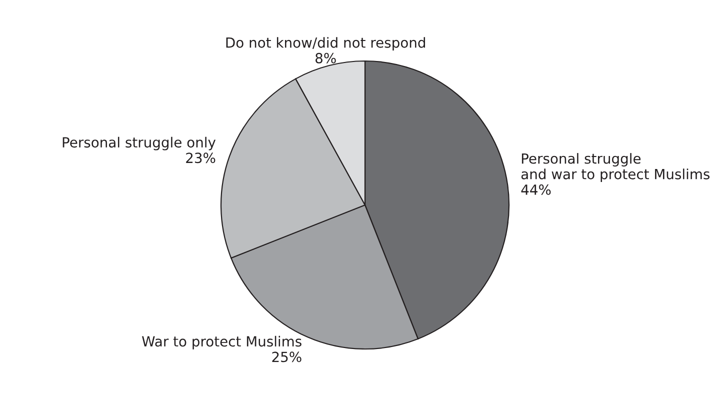 This screenshot has height=400, width=724. What do you see at coordinates (222, 343) in the screenshot?
I see `slice-label: War to protect Muslims` at bounding box center [222, 343].